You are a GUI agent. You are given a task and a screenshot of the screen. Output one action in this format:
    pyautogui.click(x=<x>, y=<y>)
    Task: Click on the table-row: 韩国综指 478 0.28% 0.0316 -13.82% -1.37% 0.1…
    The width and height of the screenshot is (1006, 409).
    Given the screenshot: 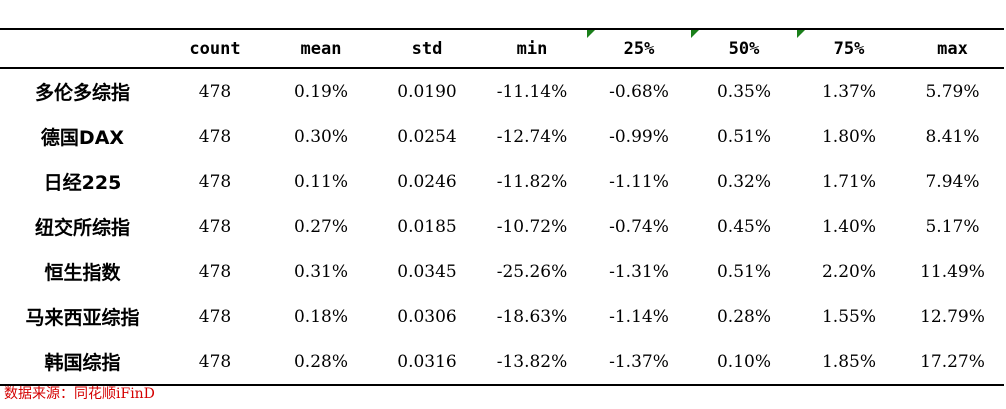 What is the action you would take?
    pyautogui.click(x=502, y=362)
    